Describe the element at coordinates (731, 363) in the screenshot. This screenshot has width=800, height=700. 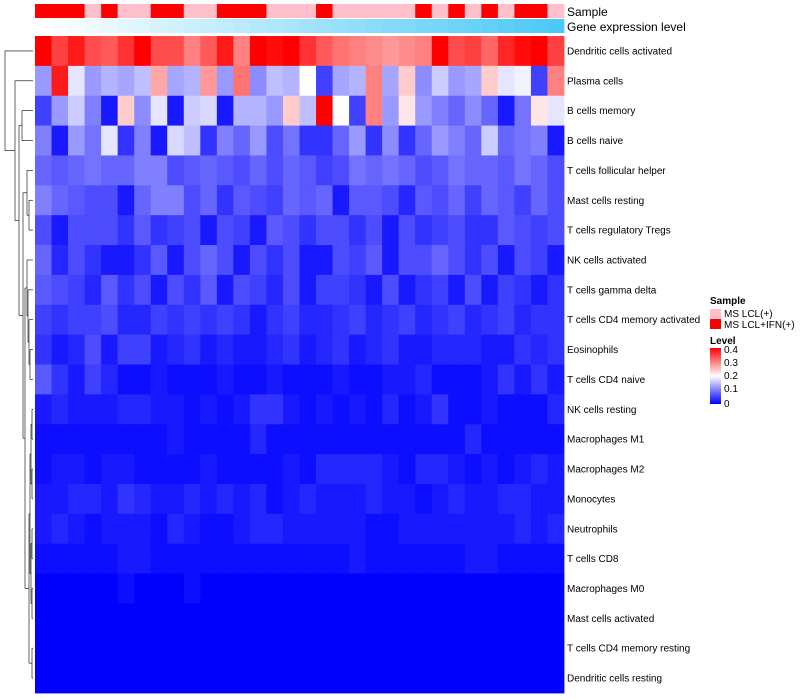
I see `level-tick-0-3: 0.3` at that location.